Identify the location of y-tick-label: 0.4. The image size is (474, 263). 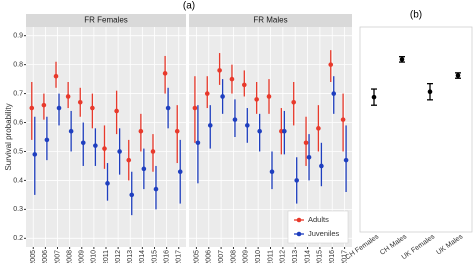
(18, 180).